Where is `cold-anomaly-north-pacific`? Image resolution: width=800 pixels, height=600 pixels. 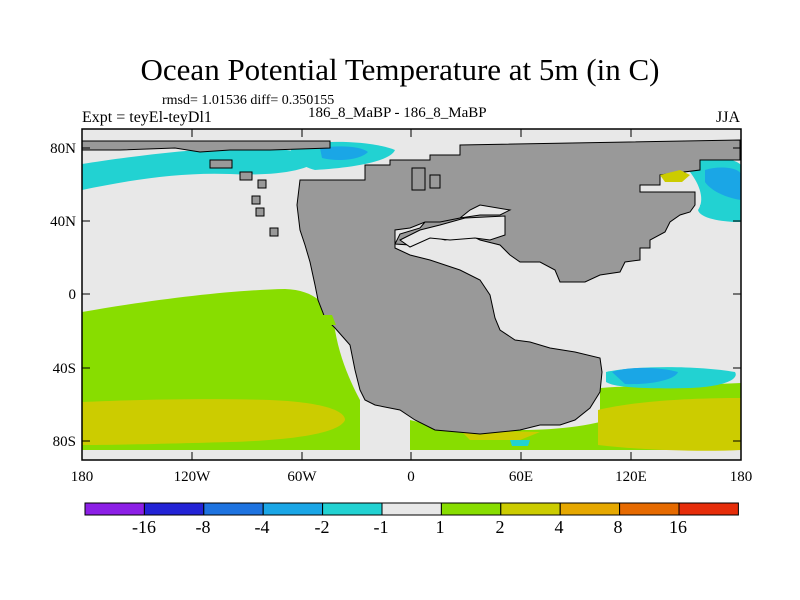 cold-anomaly-north-pacific is located at coordinates (201, 168).